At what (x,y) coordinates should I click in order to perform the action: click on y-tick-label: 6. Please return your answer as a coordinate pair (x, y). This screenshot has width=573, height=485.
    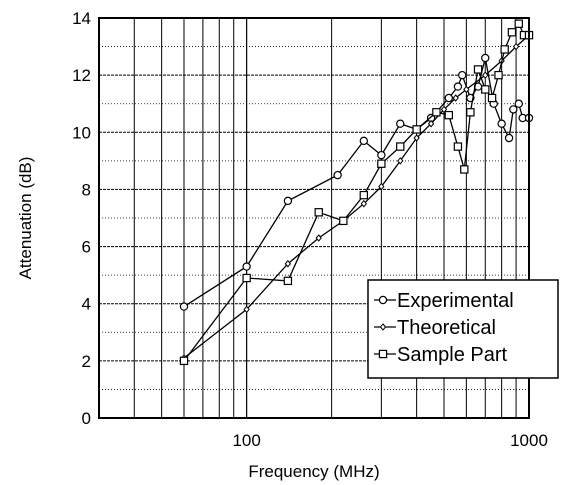
    Looking at the image, I should click on (86, 247).